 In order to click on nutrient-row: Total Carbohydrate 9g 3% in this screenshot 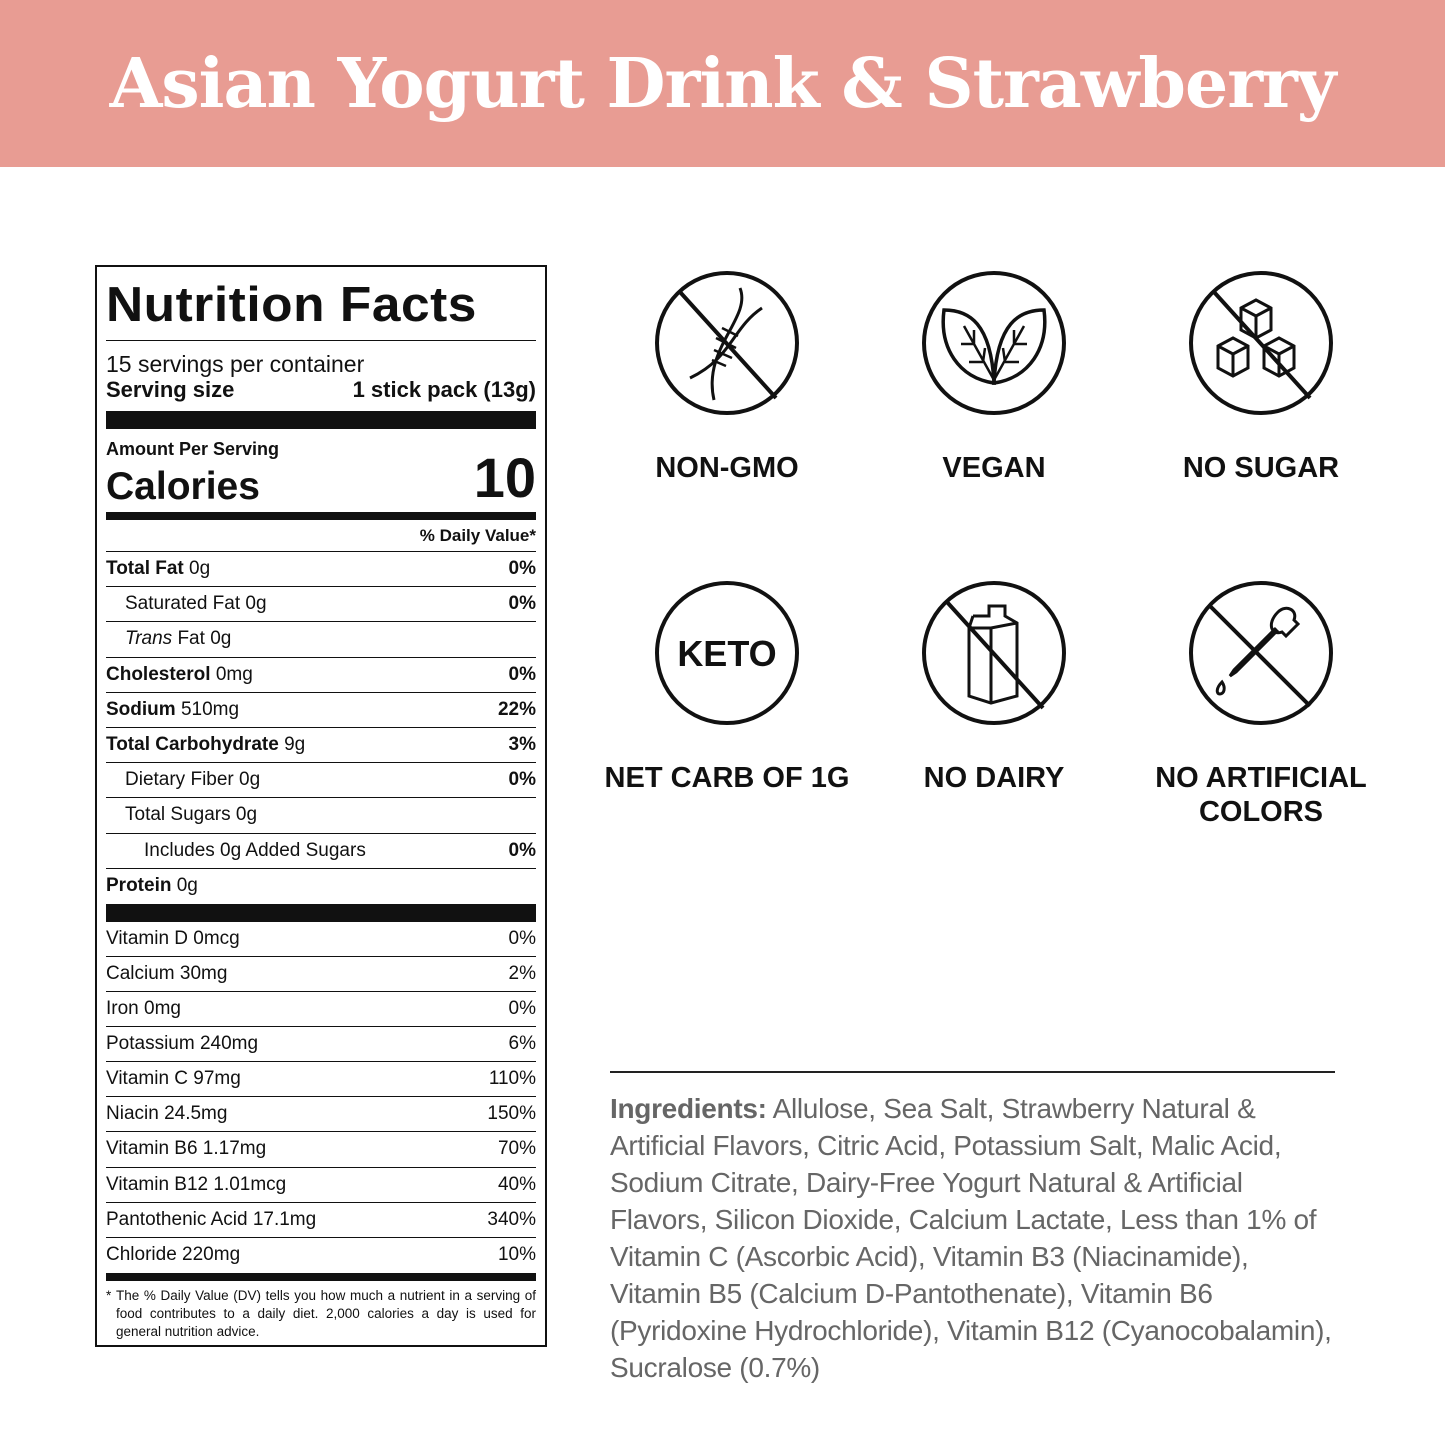, I will do `click(321, 746)`.